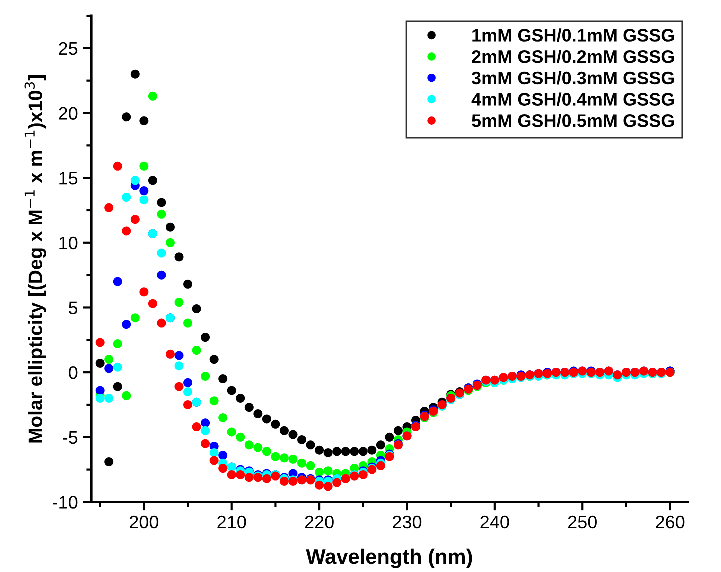 Image resolution: width=721 pixels, height=572 pixels. Describe the element at coordinates (495, 522) in the screenshot. I see `x-tick-label: 240` at that location.